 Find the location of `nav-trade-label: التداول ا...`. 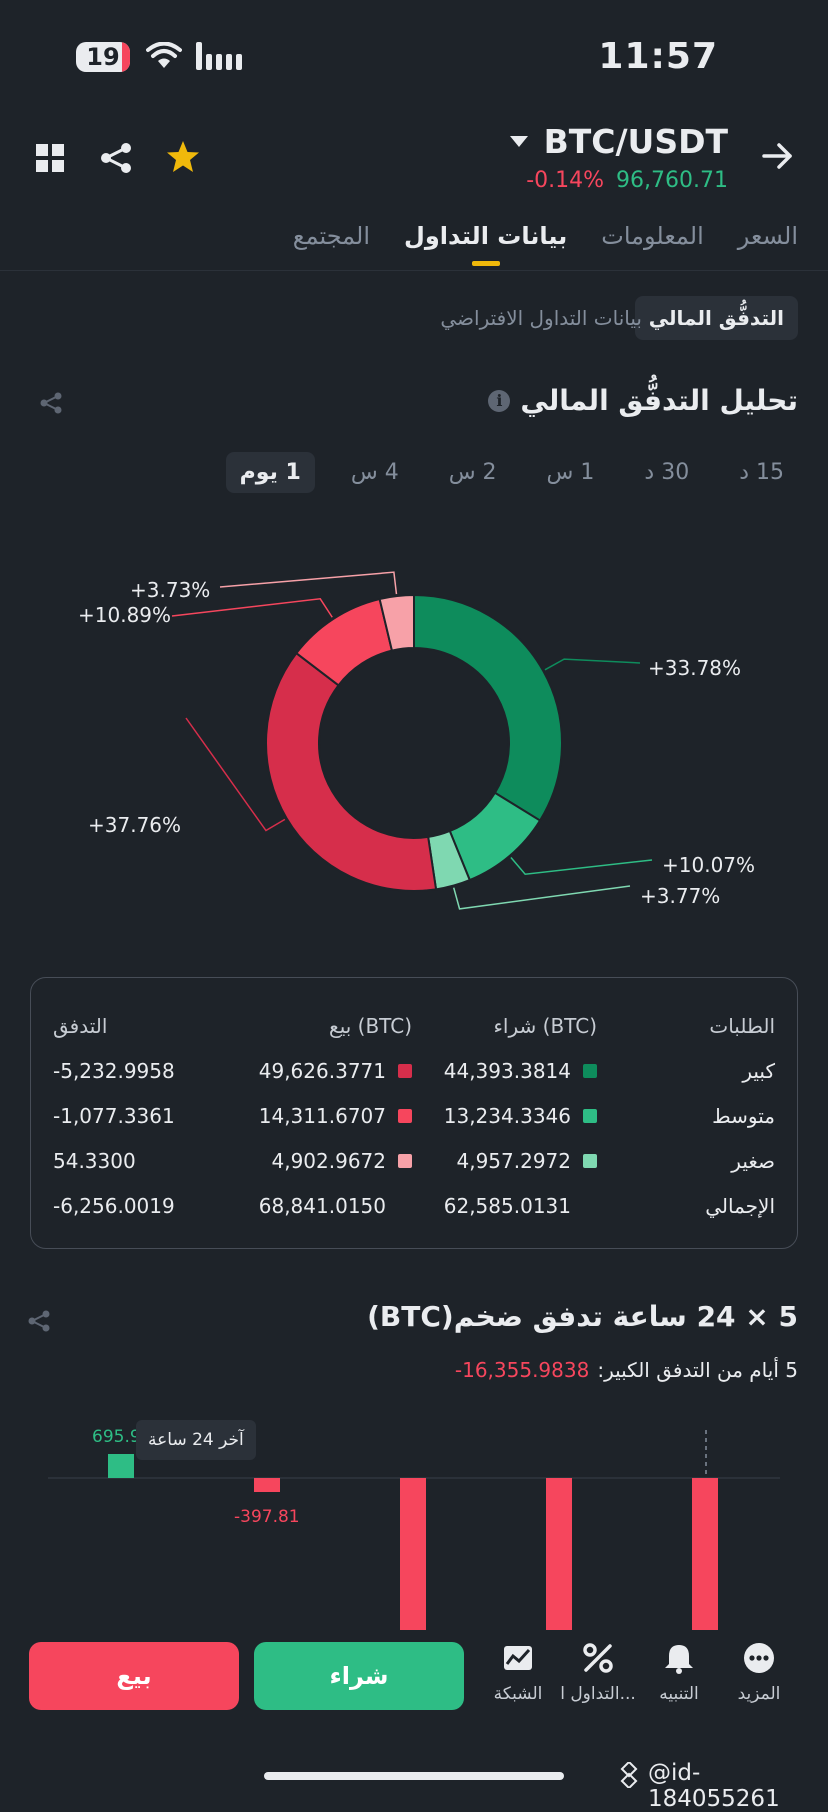

nav-trade-label: التداول ا... is located at coordinates (598, 1694).